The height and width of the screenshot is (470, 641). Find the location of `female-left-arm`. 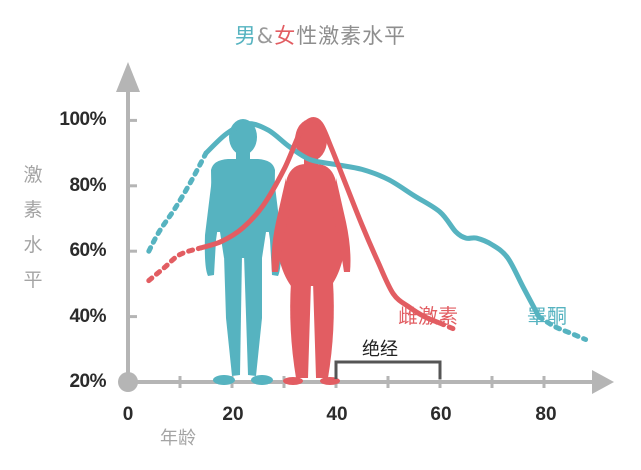

female-left-arm is located at coordinates (280, 225).